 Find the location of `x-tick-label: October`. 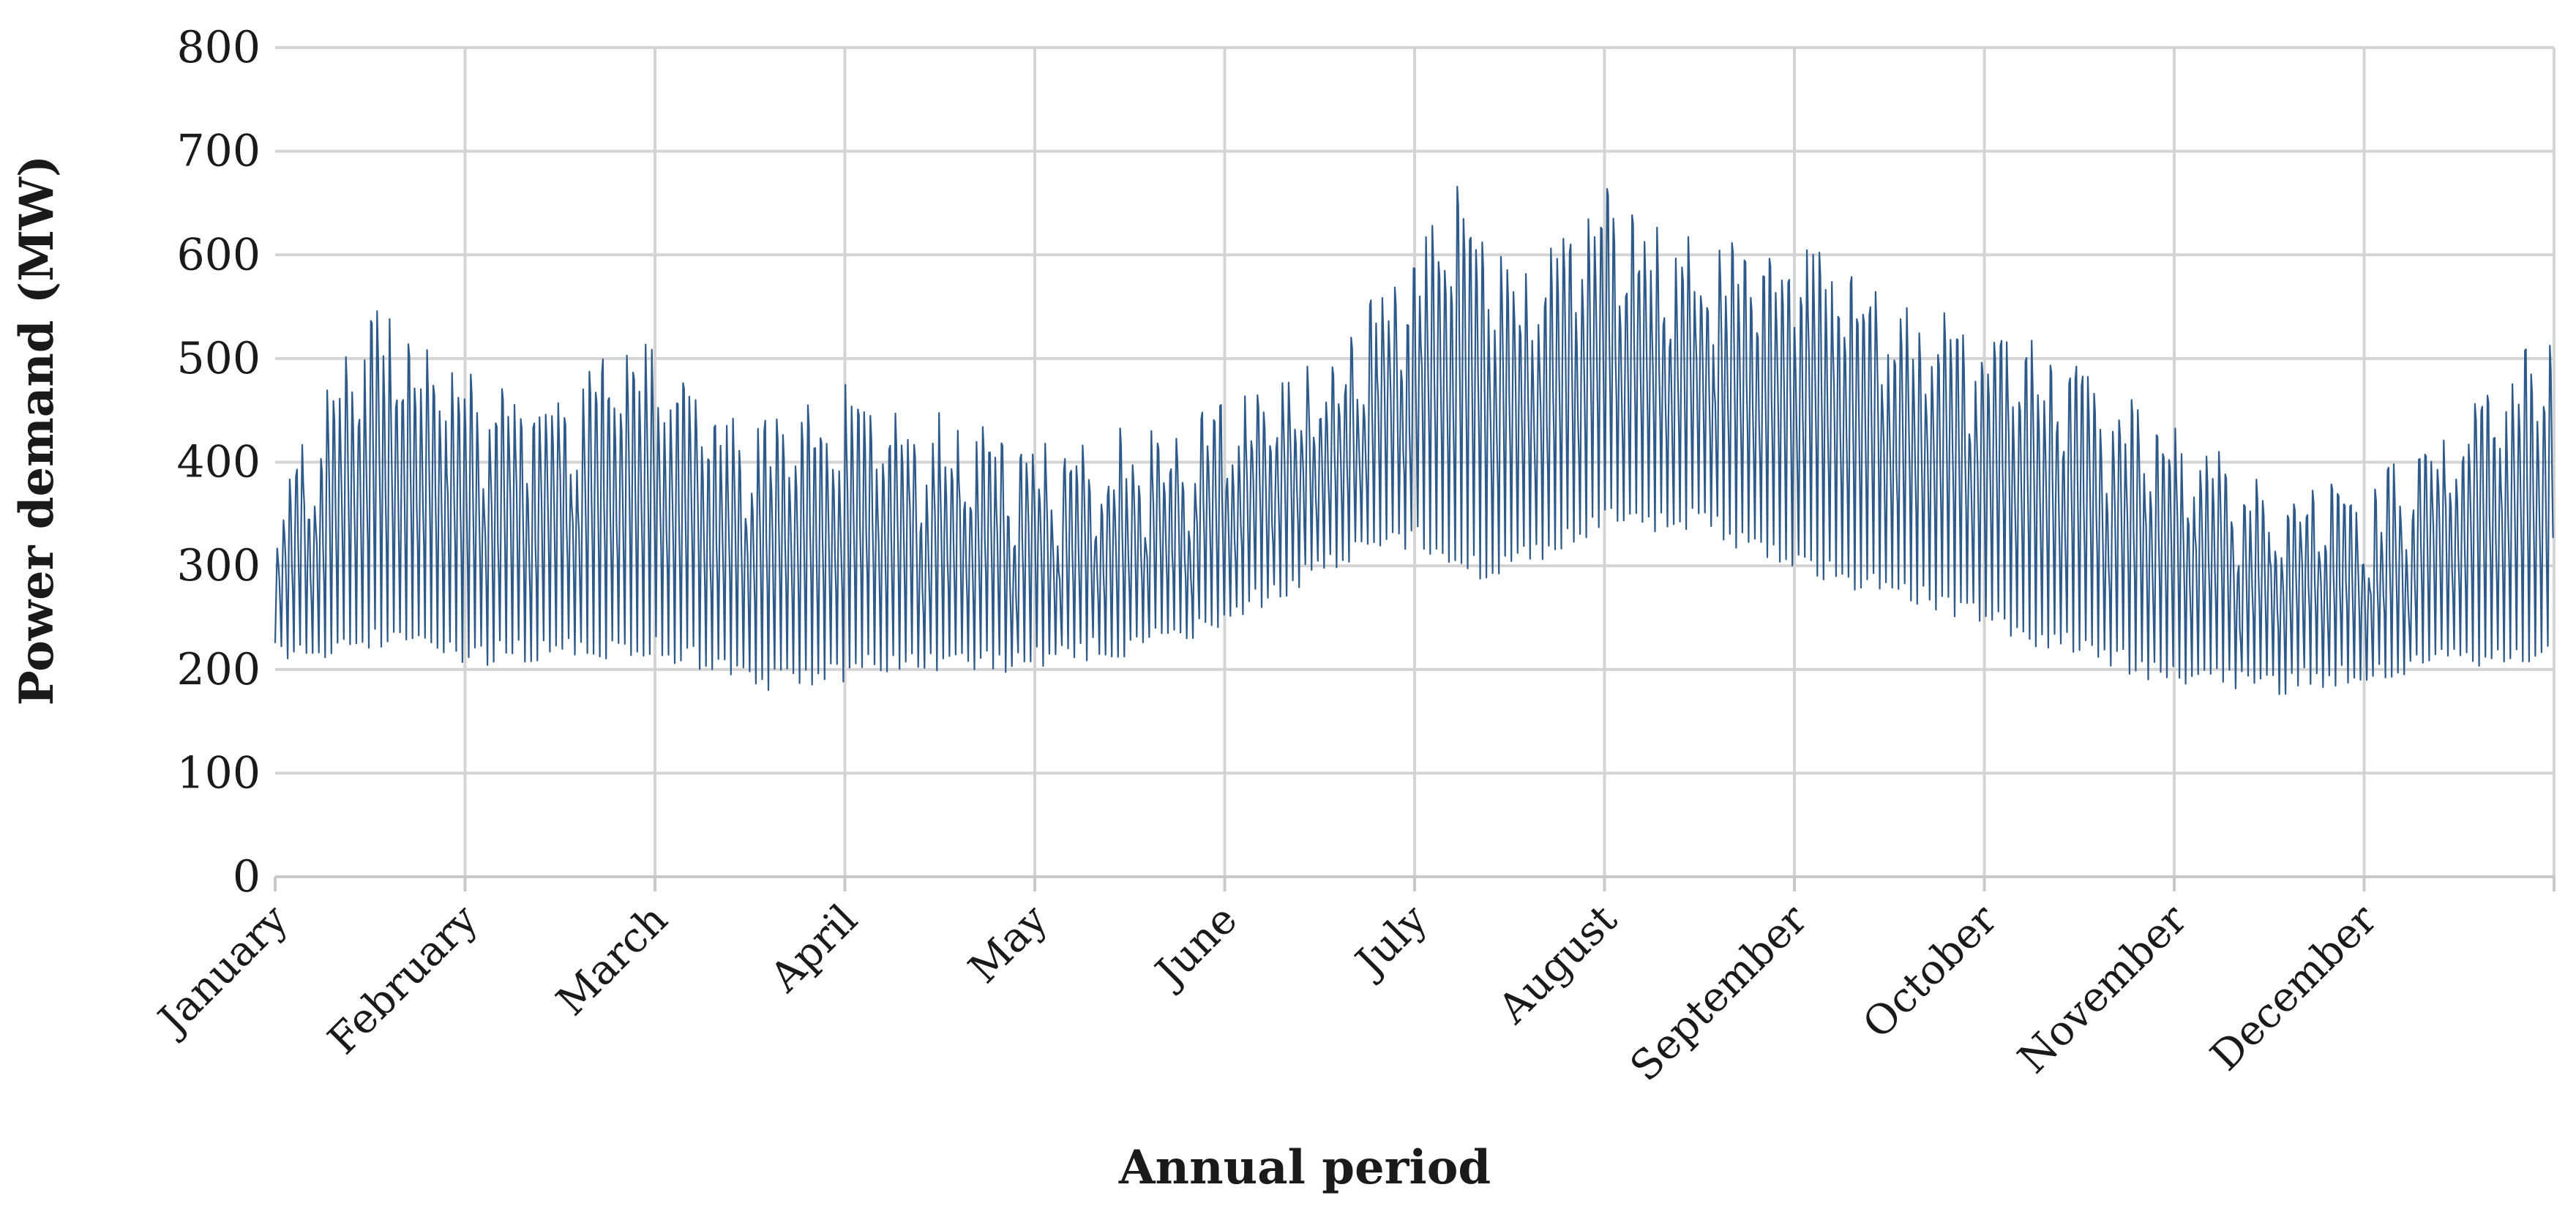

x-tick-label: October is located at coordinates (1930, 972).